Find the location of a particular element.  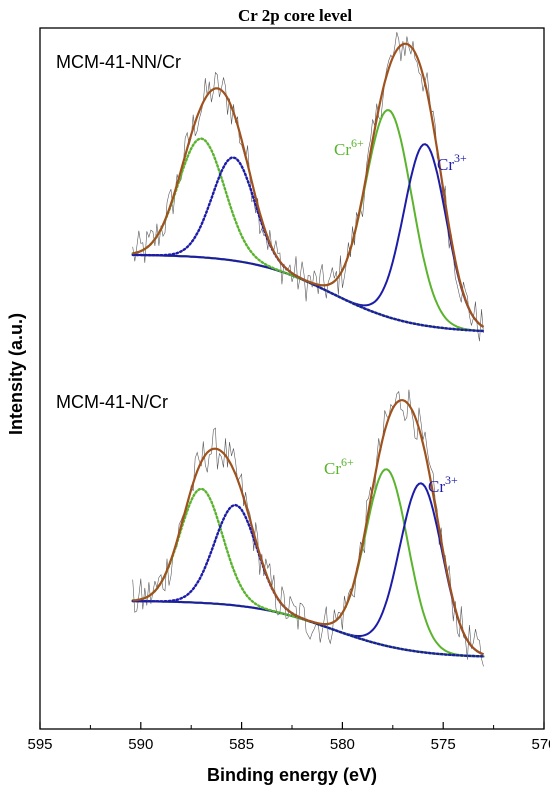

x-tick-label: 595 is located at coordinates (39, 744).